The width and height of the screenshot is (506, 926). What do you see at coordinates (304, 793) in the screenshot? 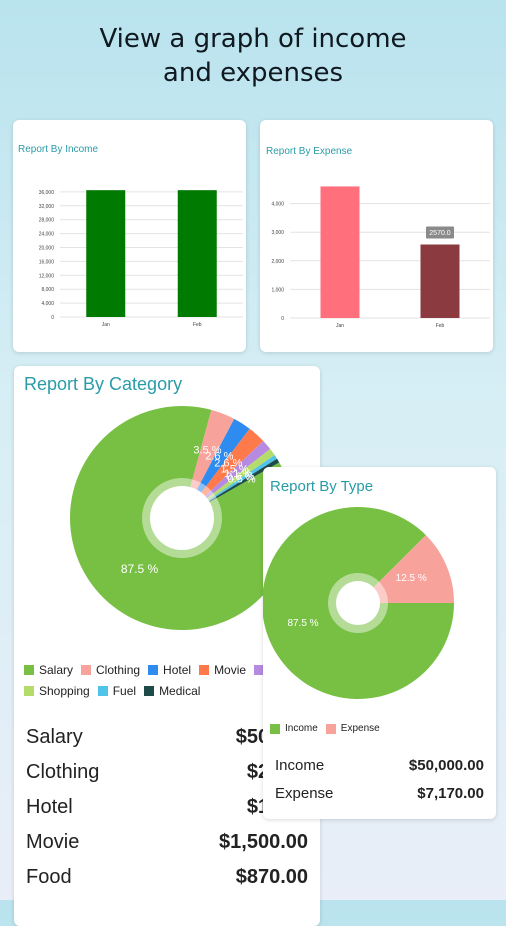
I see `amount-row-label: Expense` at bounding box center [304, 793].